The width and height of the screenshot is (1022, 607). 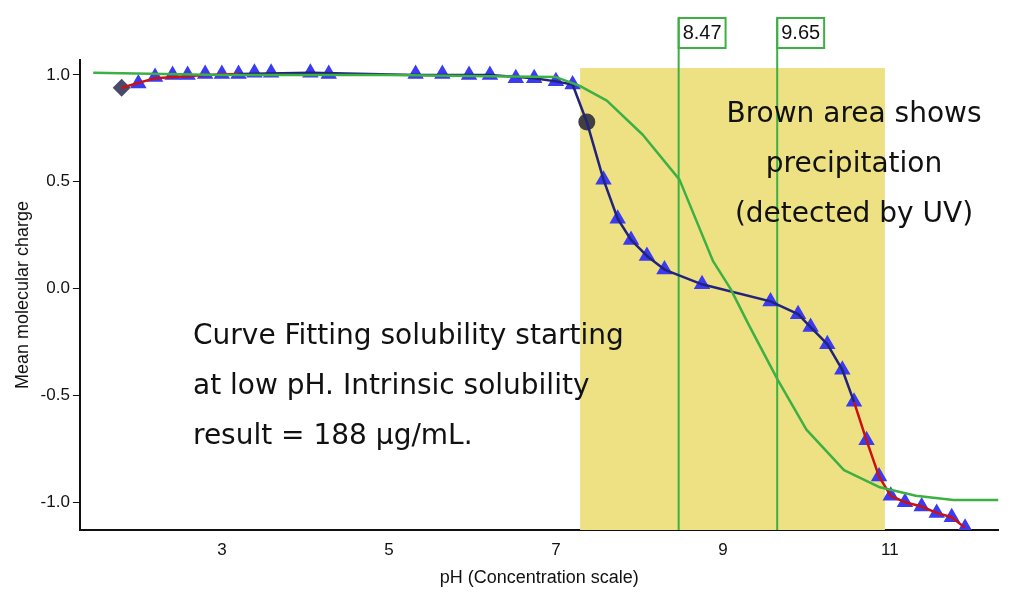 What do you see at coordinates (55, 395) in the screenshot?
I see `y-tick-label: -0.5` at bounding box center [55, 395].